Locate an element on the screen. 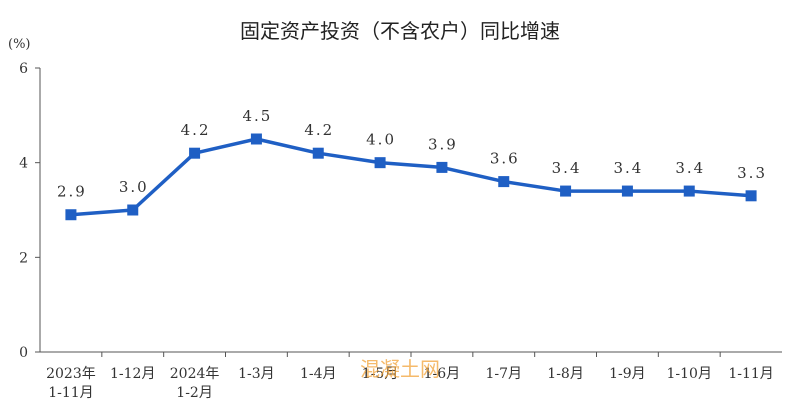 This screenshot has height=412, width=800. x-tick-label: 1-12月 is located at coordinates (132, 374).